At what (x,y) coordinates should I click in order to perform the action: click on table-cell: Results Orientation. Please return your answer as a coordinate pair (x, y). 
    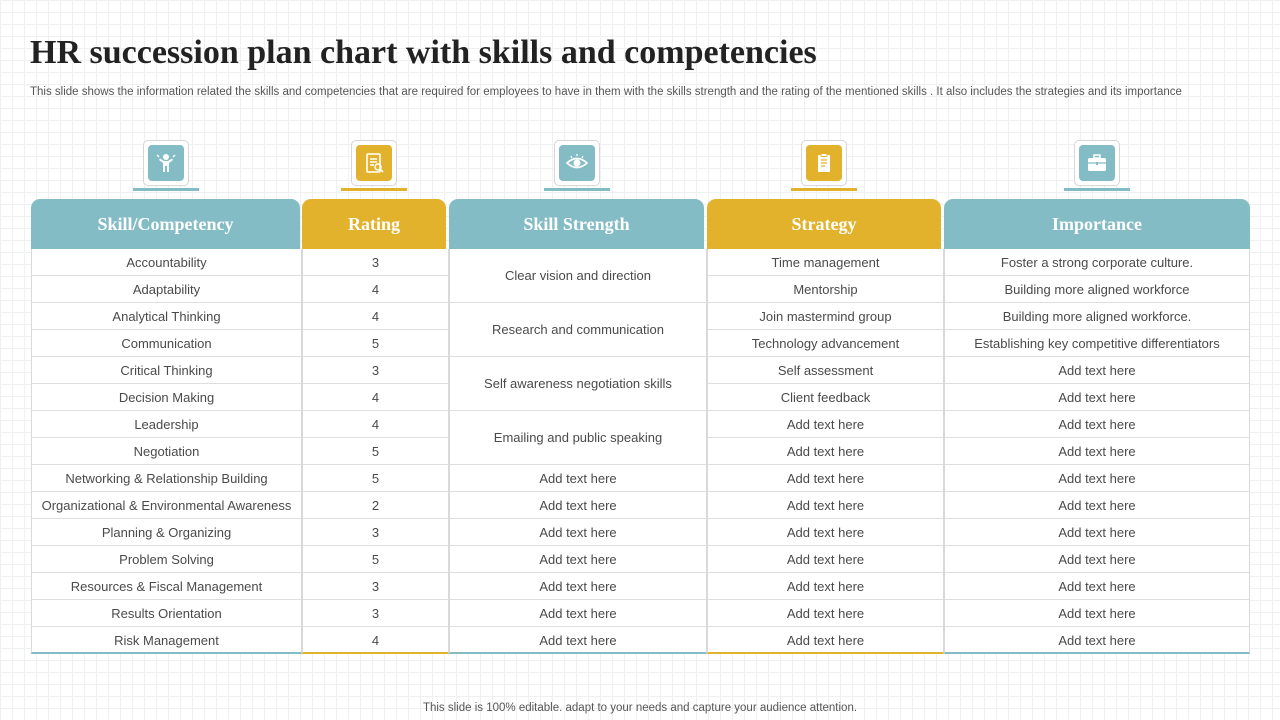
    Looking at the image, I should click on (166, 613).